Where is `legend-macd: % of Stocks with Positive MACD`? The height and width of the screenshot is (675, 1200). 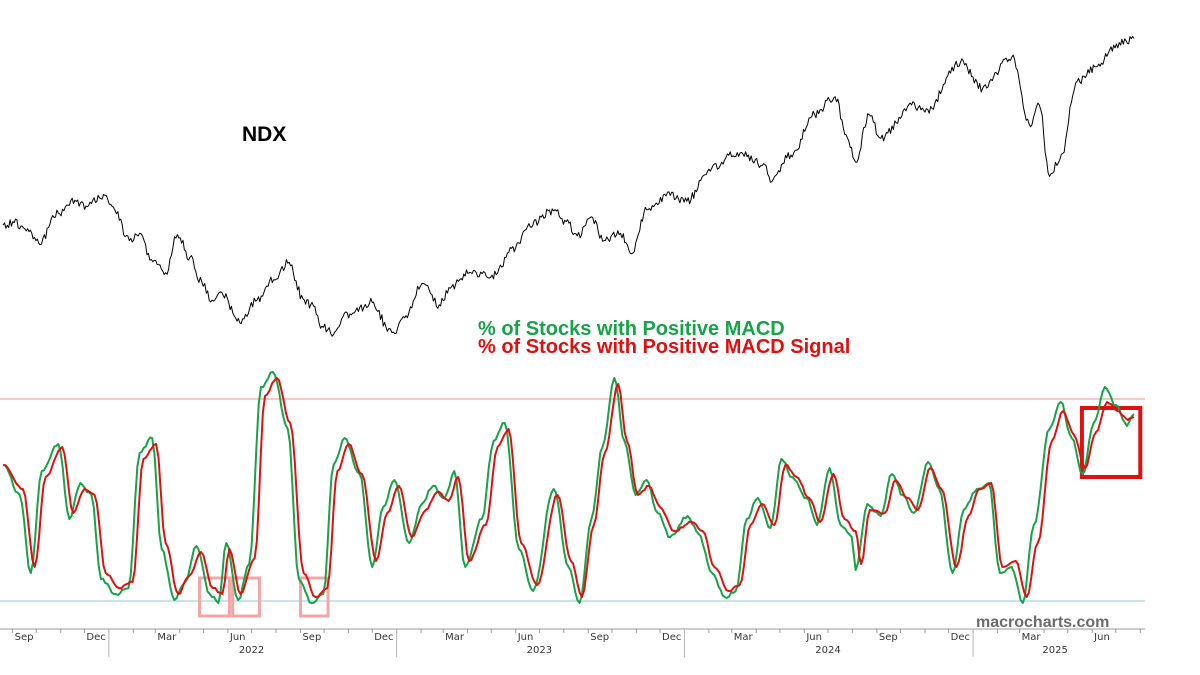
legend-macd: % of Stocks with Positive MACD is located at coordinates (631, 329).